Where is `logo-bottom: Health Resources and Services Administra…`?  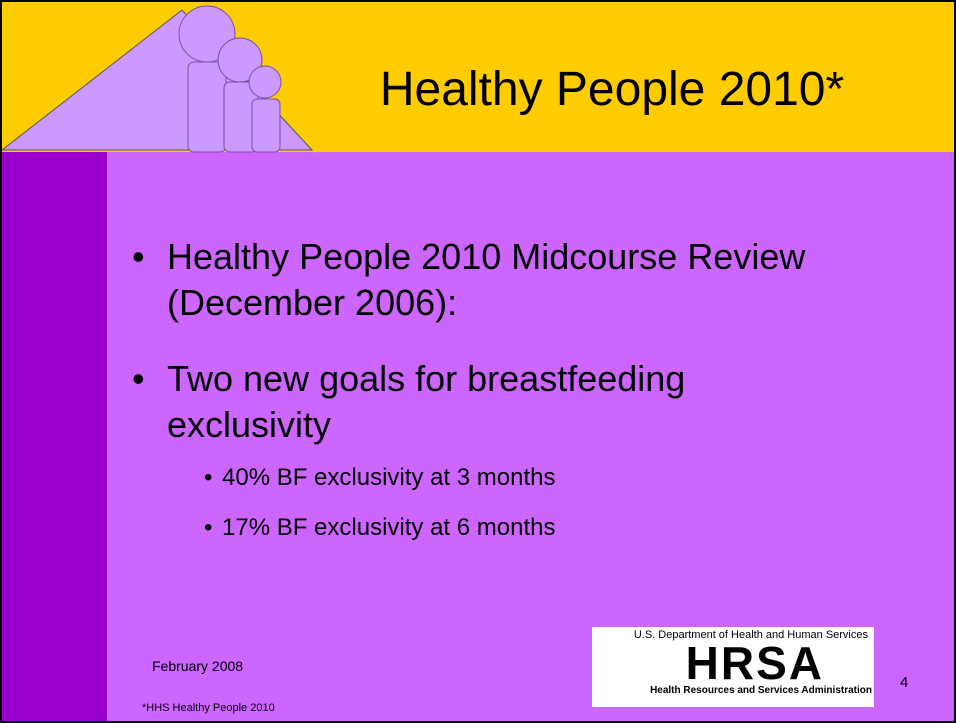
logo-bottom: Health Resources and Services Administra… is located at coordinates (761, 690).